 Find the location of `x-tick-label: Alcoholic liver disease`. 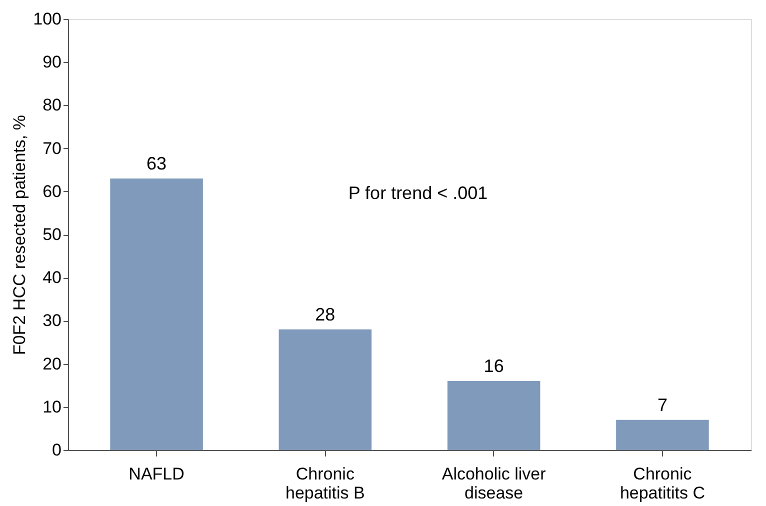

x-tick-label: Alcoholic liver disease is located at coordinates (494, 483).